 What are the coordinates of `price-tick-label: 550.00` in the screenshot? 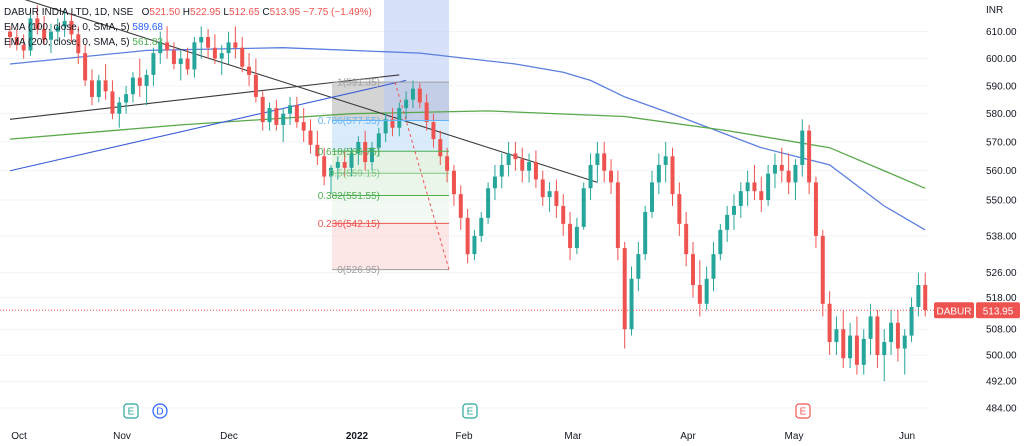 It's located at (1001, 201).